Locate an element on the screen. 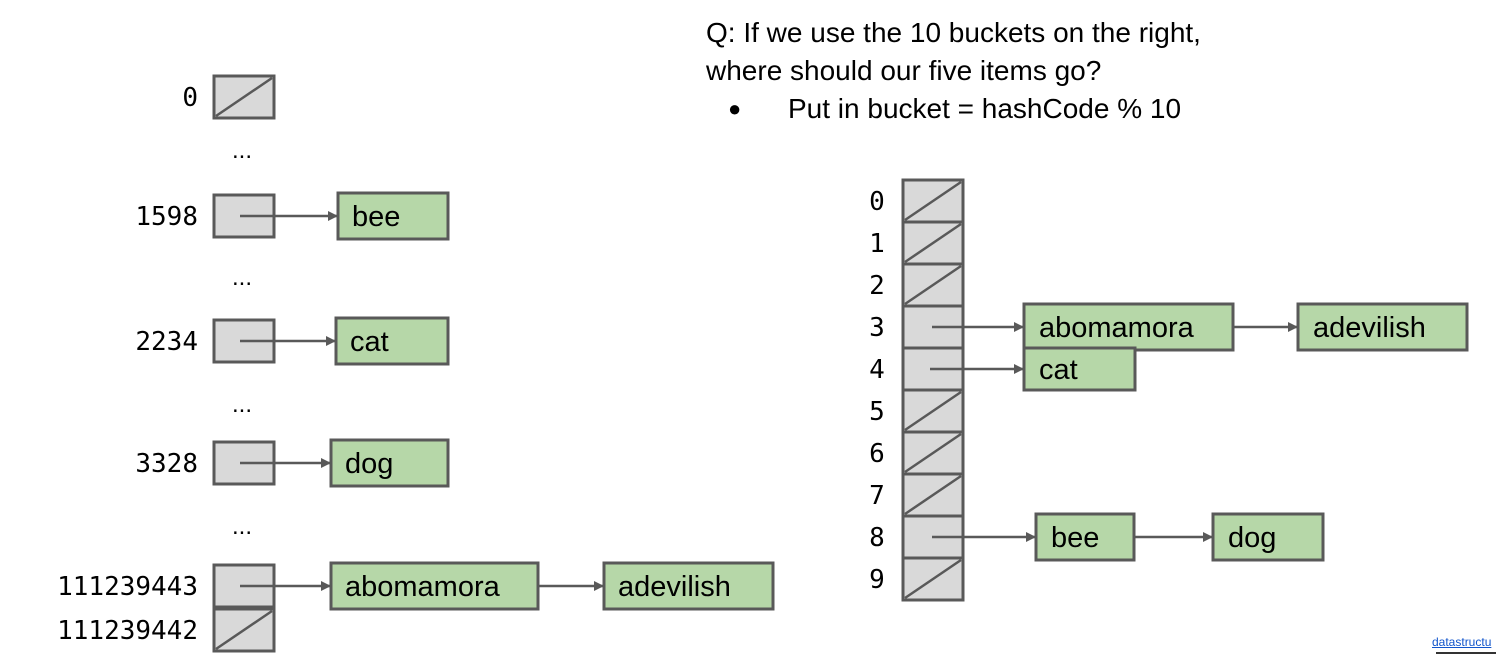 This screenshot has height=660, width=1496. row-index-label: 111239443 is located at coordinates (127, 587).